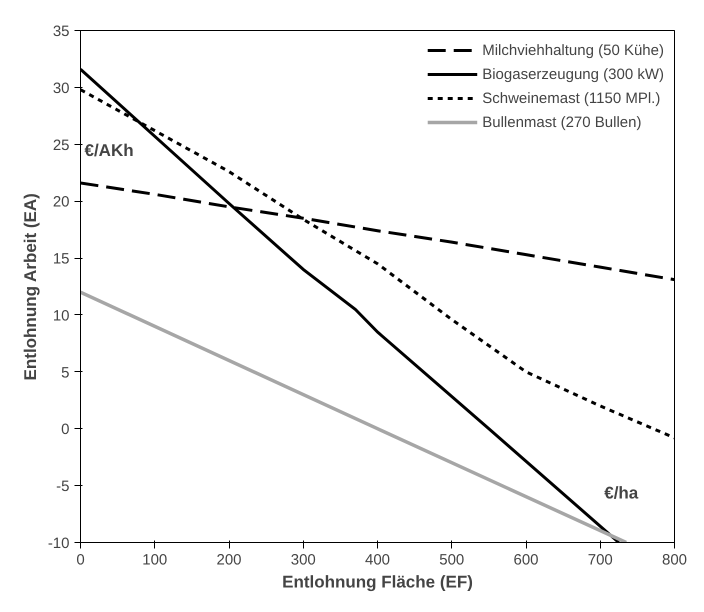  Describe the element at coordinates (65, 373) in the screenshot. I see `y-tick-label: 5` at that location.